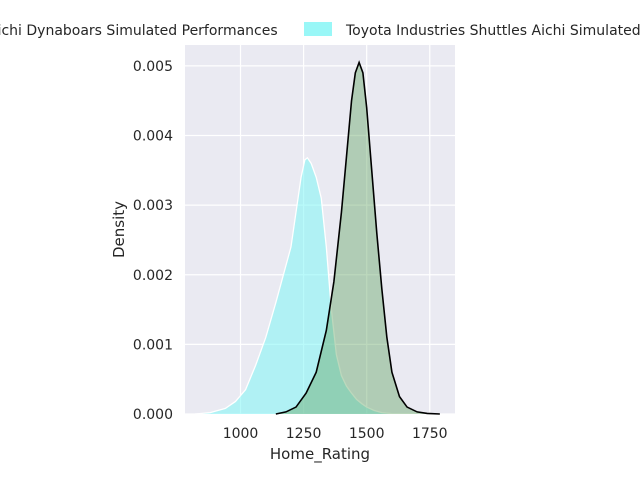 The height and width of the screenshot is (480, 640). Describe the element at coordinates (304, 434) in the screenshot. I see `x-tick-label: 1250` at that location.